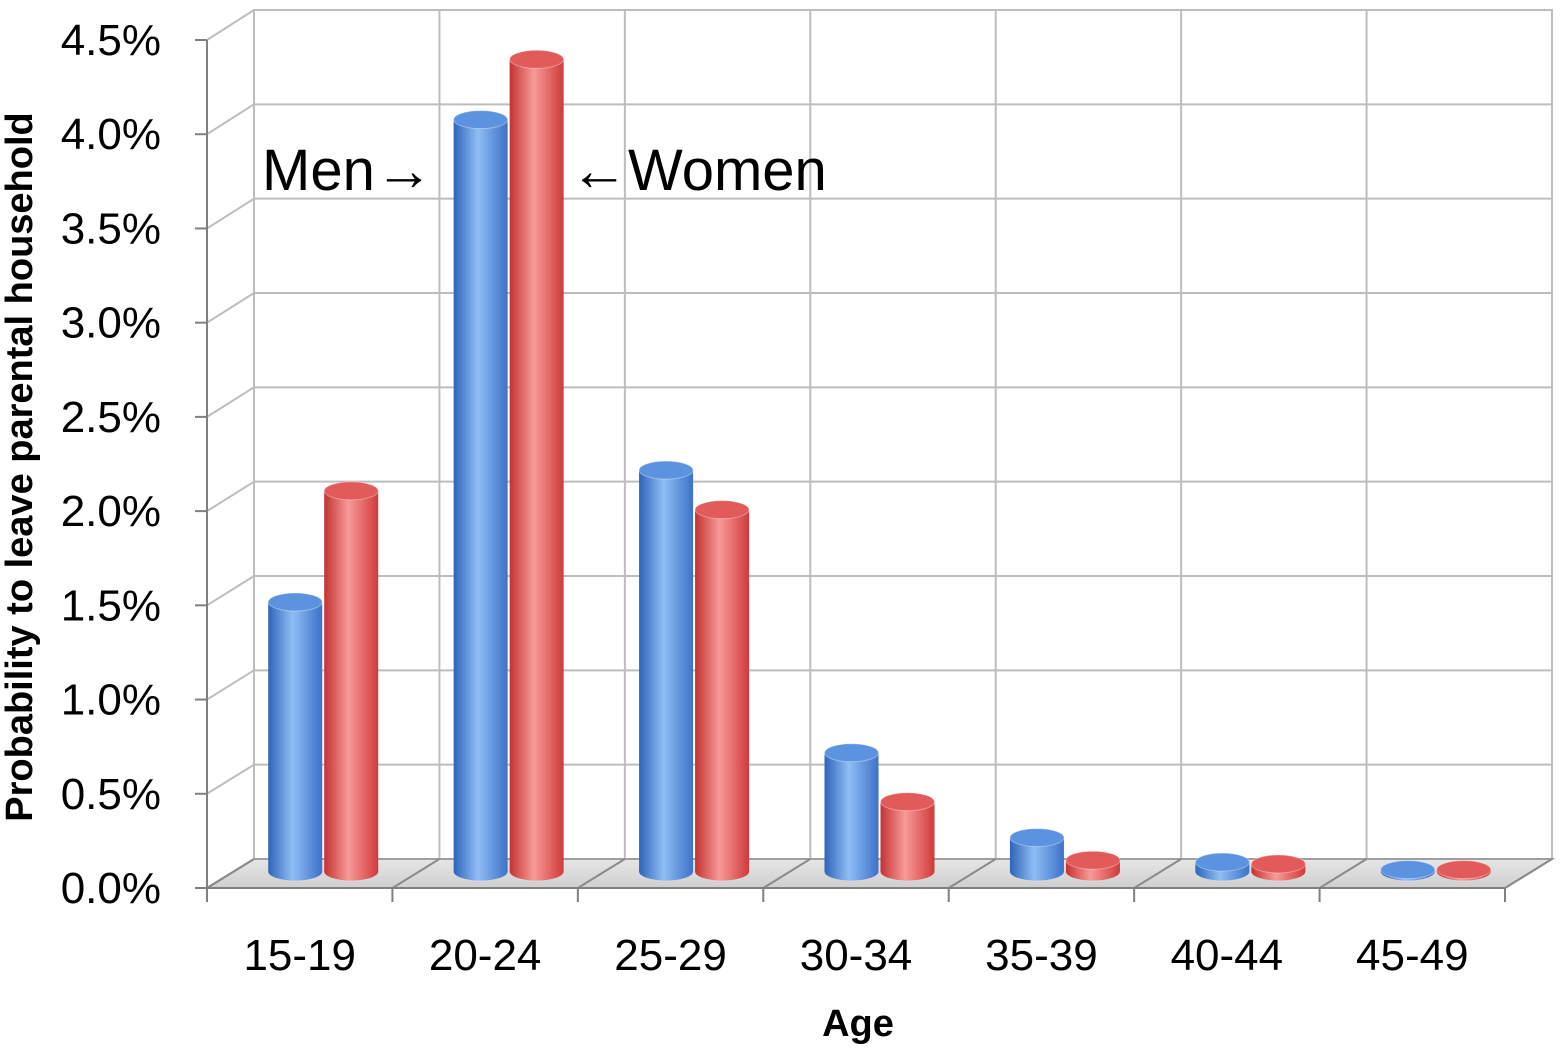 This screenshot has width=1560, height=1048. What do you see at coordinates (111, 700) in the screenshot?
I see `y-tick-label: 1.0%` at bounding box center [111, 700].